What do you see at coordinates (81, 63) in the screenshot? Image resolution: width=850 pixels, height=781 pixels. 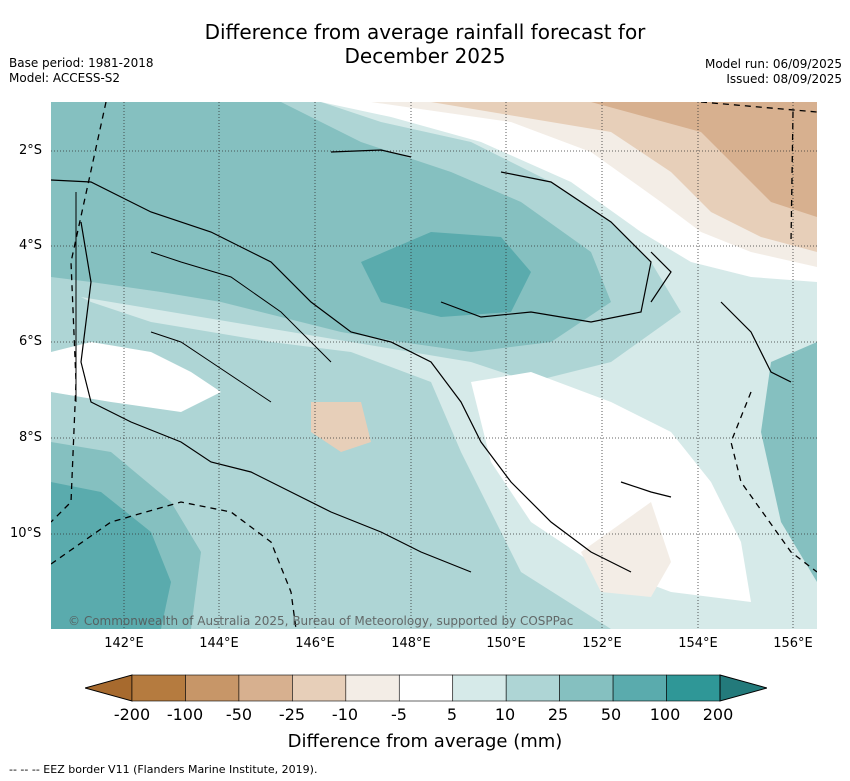 I see `base-period: Base period: 1981-2018` at bounding box center [81, 63].